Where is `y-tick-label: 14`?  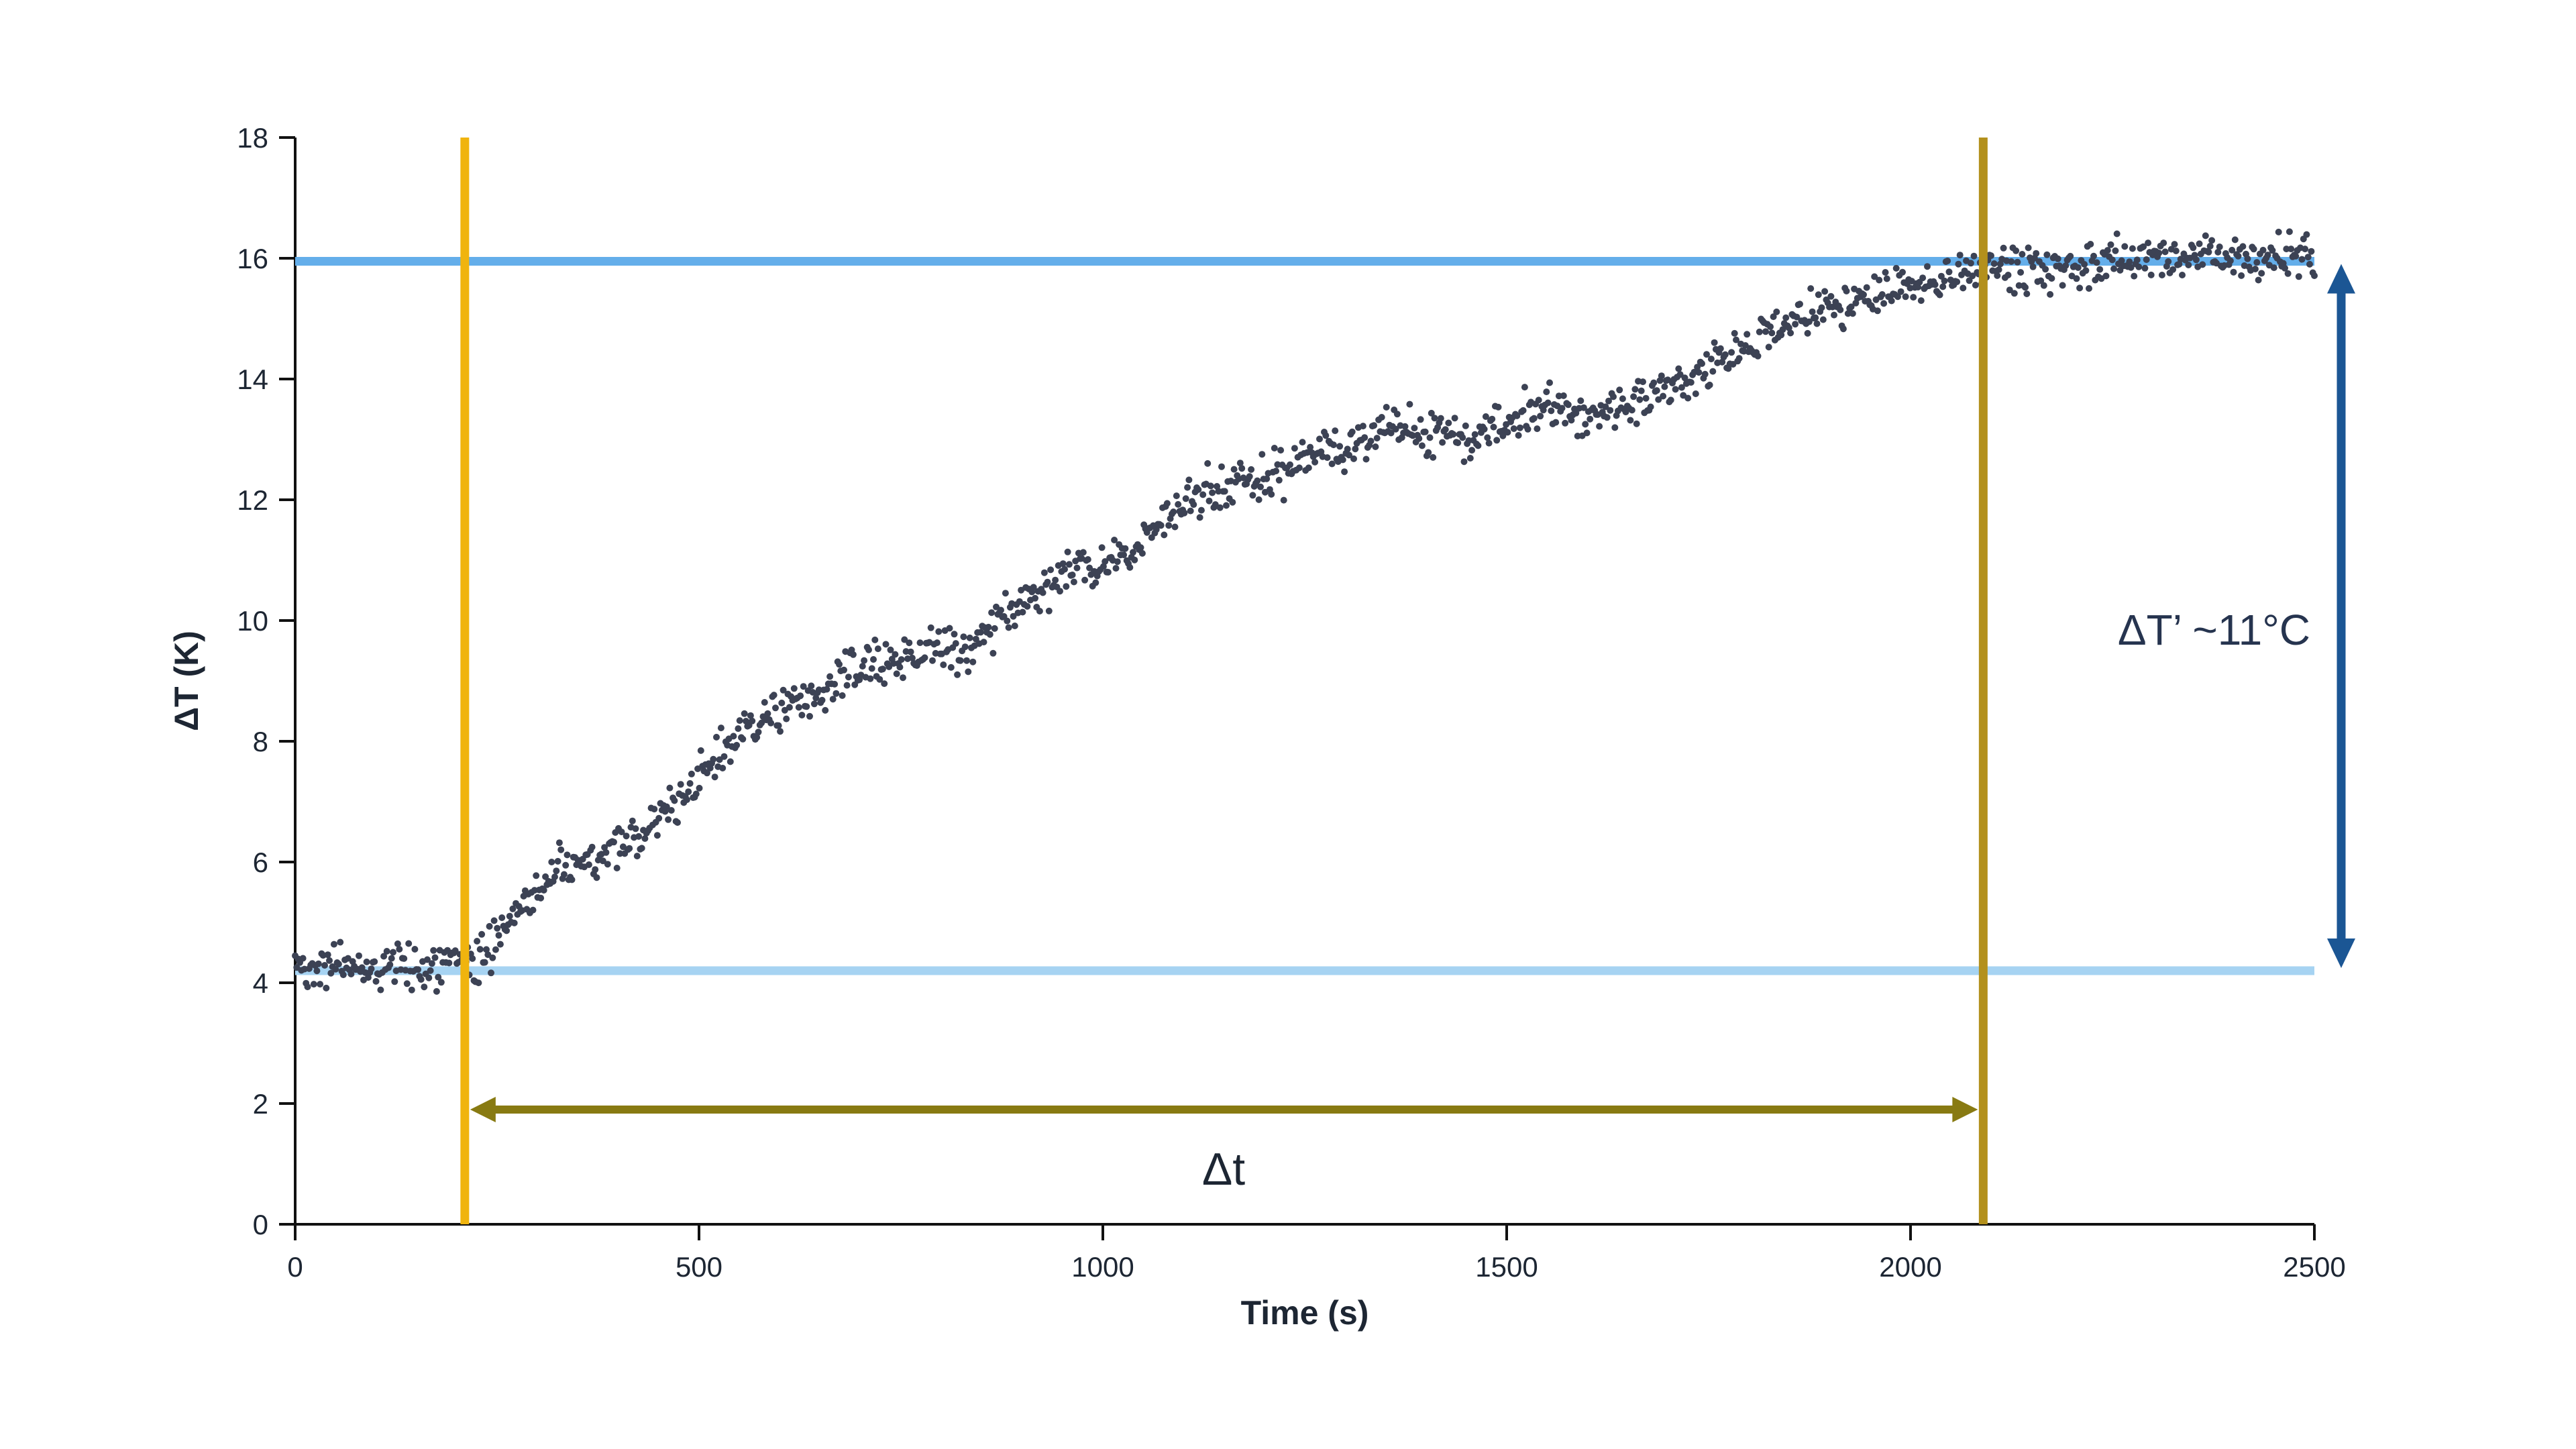 y-tick-label: 14 is located at coordinates (252, 379).